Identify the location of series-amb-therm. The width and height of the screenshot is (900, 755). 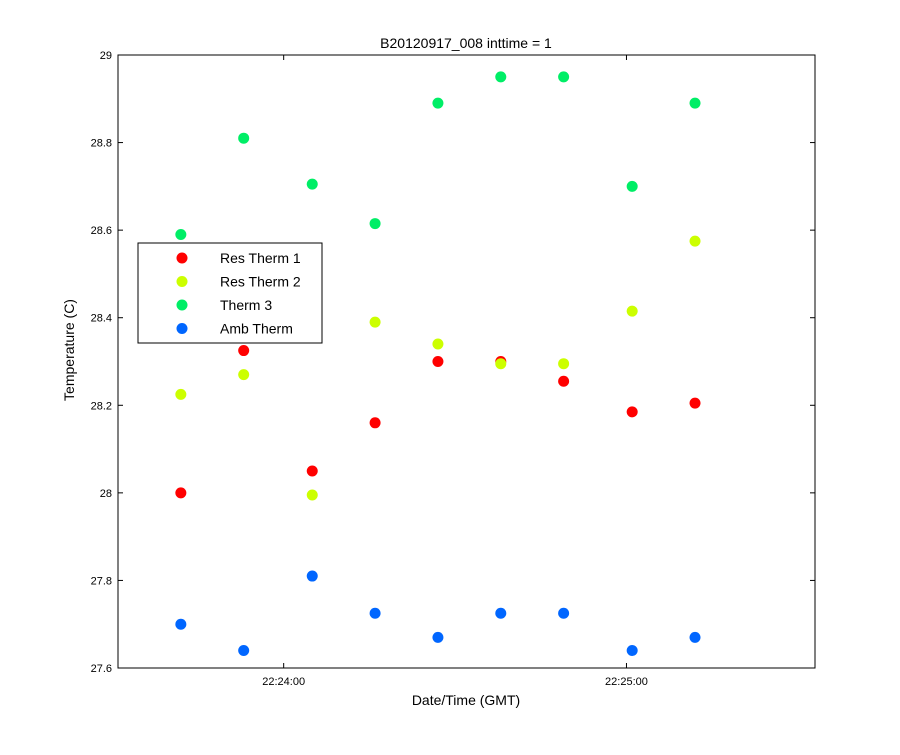
(438, 613).